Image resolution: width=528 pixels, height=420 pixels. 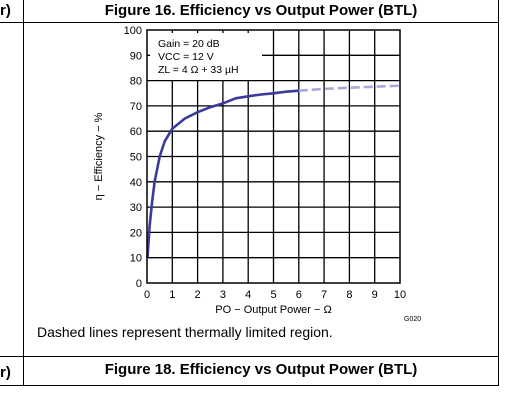 What do you see at coordinates (223, 295) in the screenshot?
I see `x-tick-label: 3` at bounding box center [223, 295].